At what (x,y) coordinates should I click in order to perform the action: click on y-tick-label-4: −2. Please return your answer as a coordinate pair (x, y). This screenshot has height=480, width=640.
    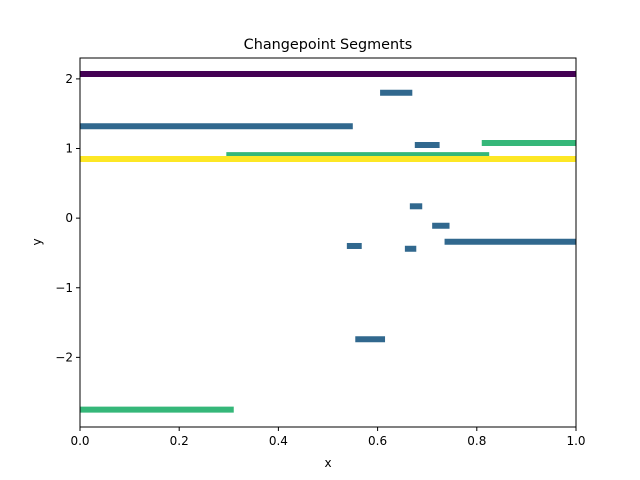
    Looking at the image, I should click on (64, 357).